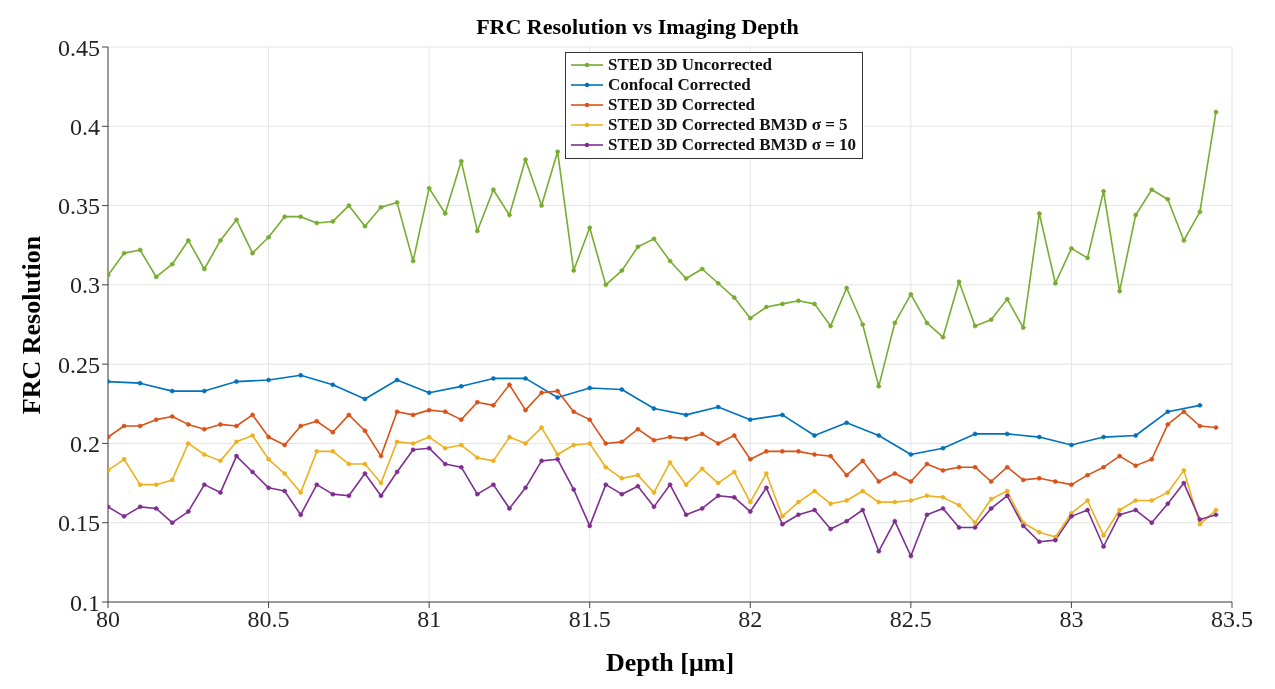  I want to click on legend-label: STED 3D Corrected, so click(681, 105).